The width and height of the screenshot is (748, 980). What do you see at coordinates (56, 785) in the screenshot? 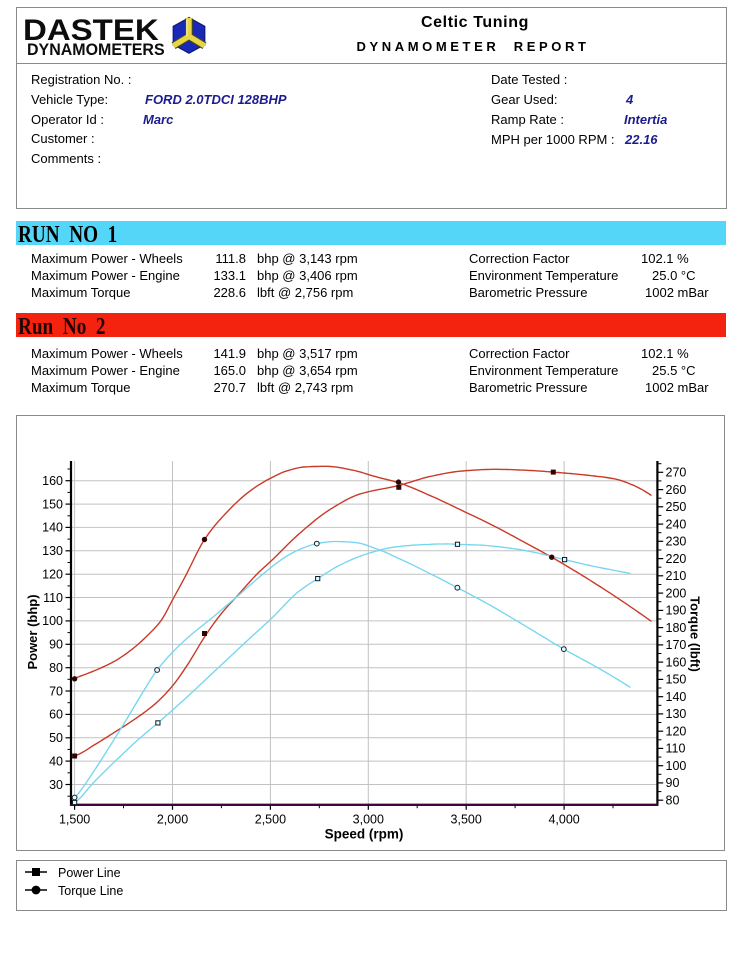
I see `svg-text: 30` at bounding box center [56, 785].